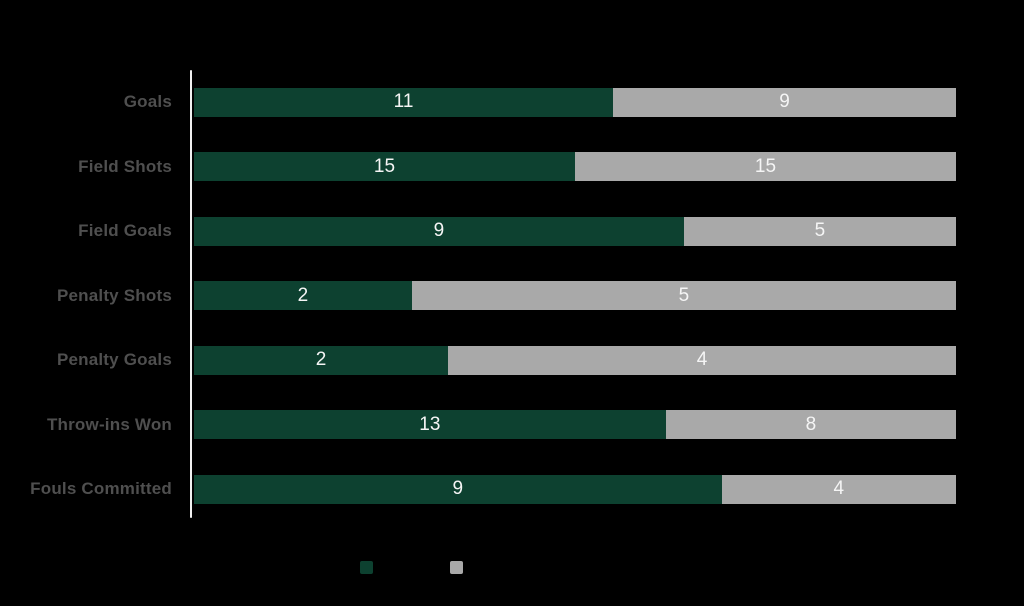  I want to click on value-label-gray: 9, so click(784, 102).